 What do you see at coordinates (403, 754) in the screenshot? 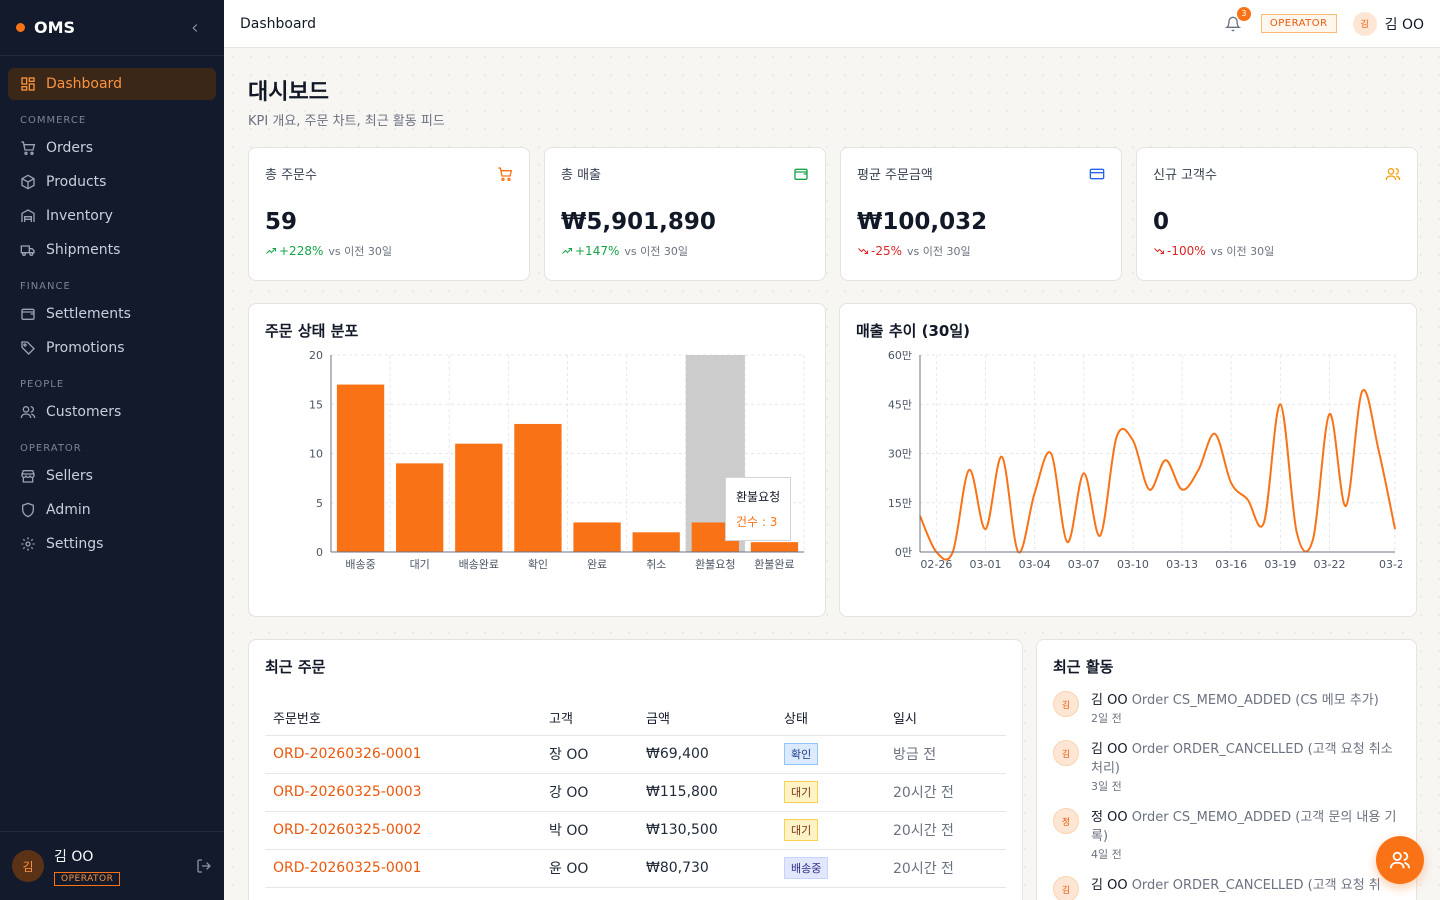
I see `order-id-link: ORD-20260326-0001` at bounding box center [403, 754].